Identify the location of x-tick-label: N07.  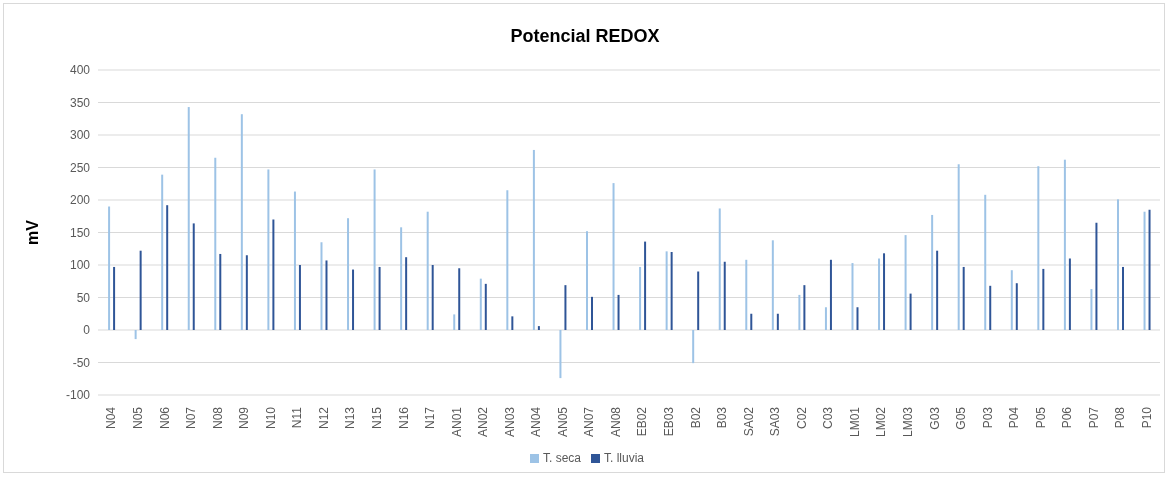
(191, 418).